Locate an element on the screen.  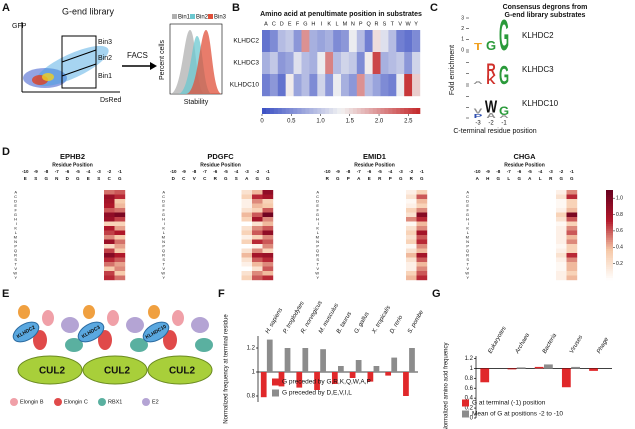
row-label: H is located at coordinates (15, 218).